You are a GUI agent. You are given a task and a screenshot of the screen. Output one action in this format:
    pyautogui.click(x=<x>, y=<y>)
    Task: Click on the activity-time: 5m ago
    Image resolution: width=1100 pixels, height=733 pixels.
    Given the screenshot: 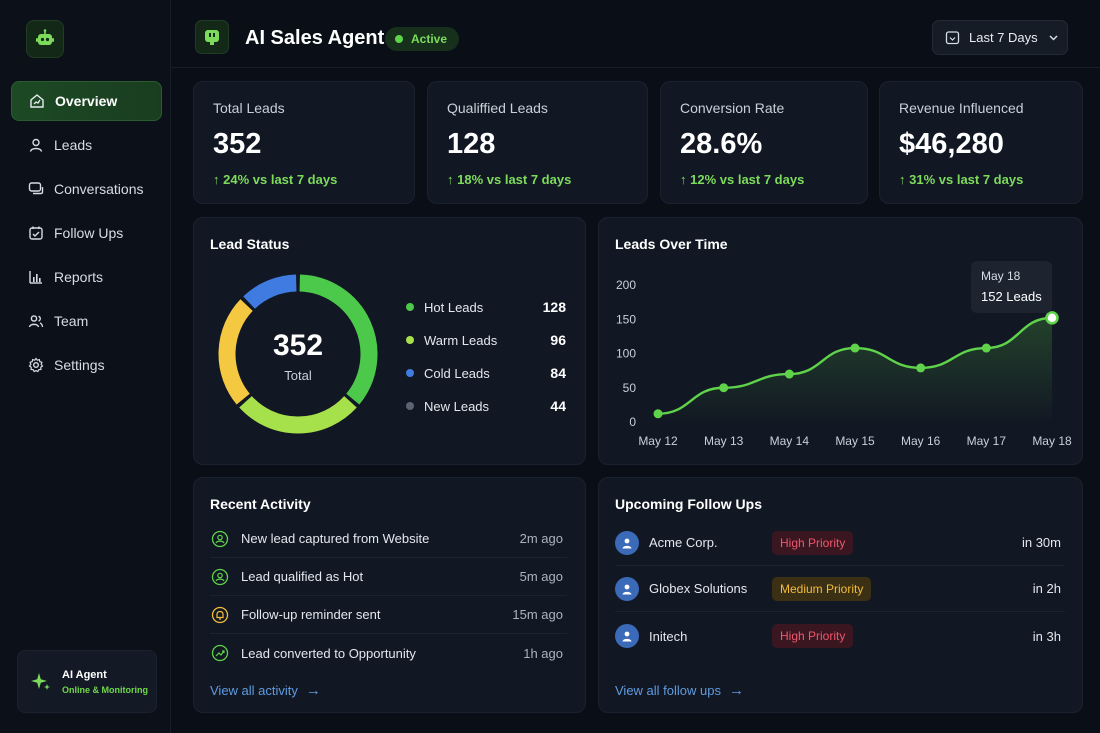 What is the action you would take?
    pyautogui.click(x=541, y=576)
    